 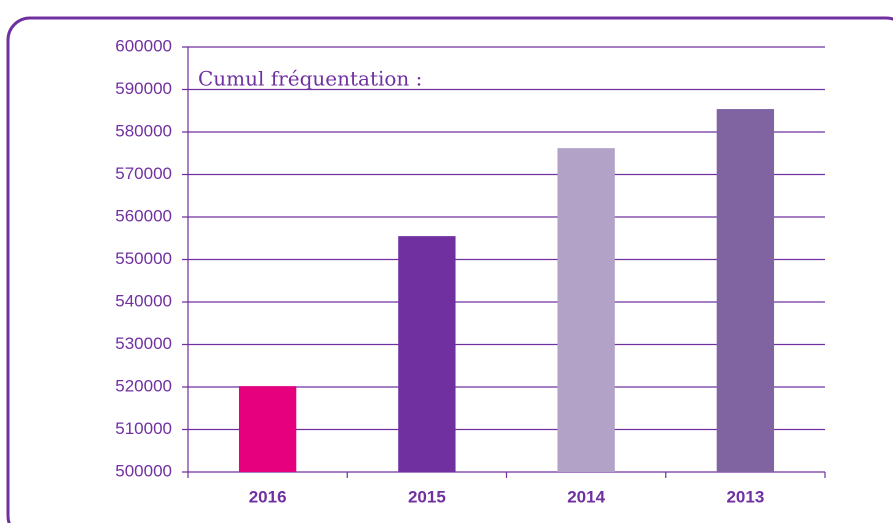 I want to click on y-tick-label: 540000, so click(x=143, y=300).